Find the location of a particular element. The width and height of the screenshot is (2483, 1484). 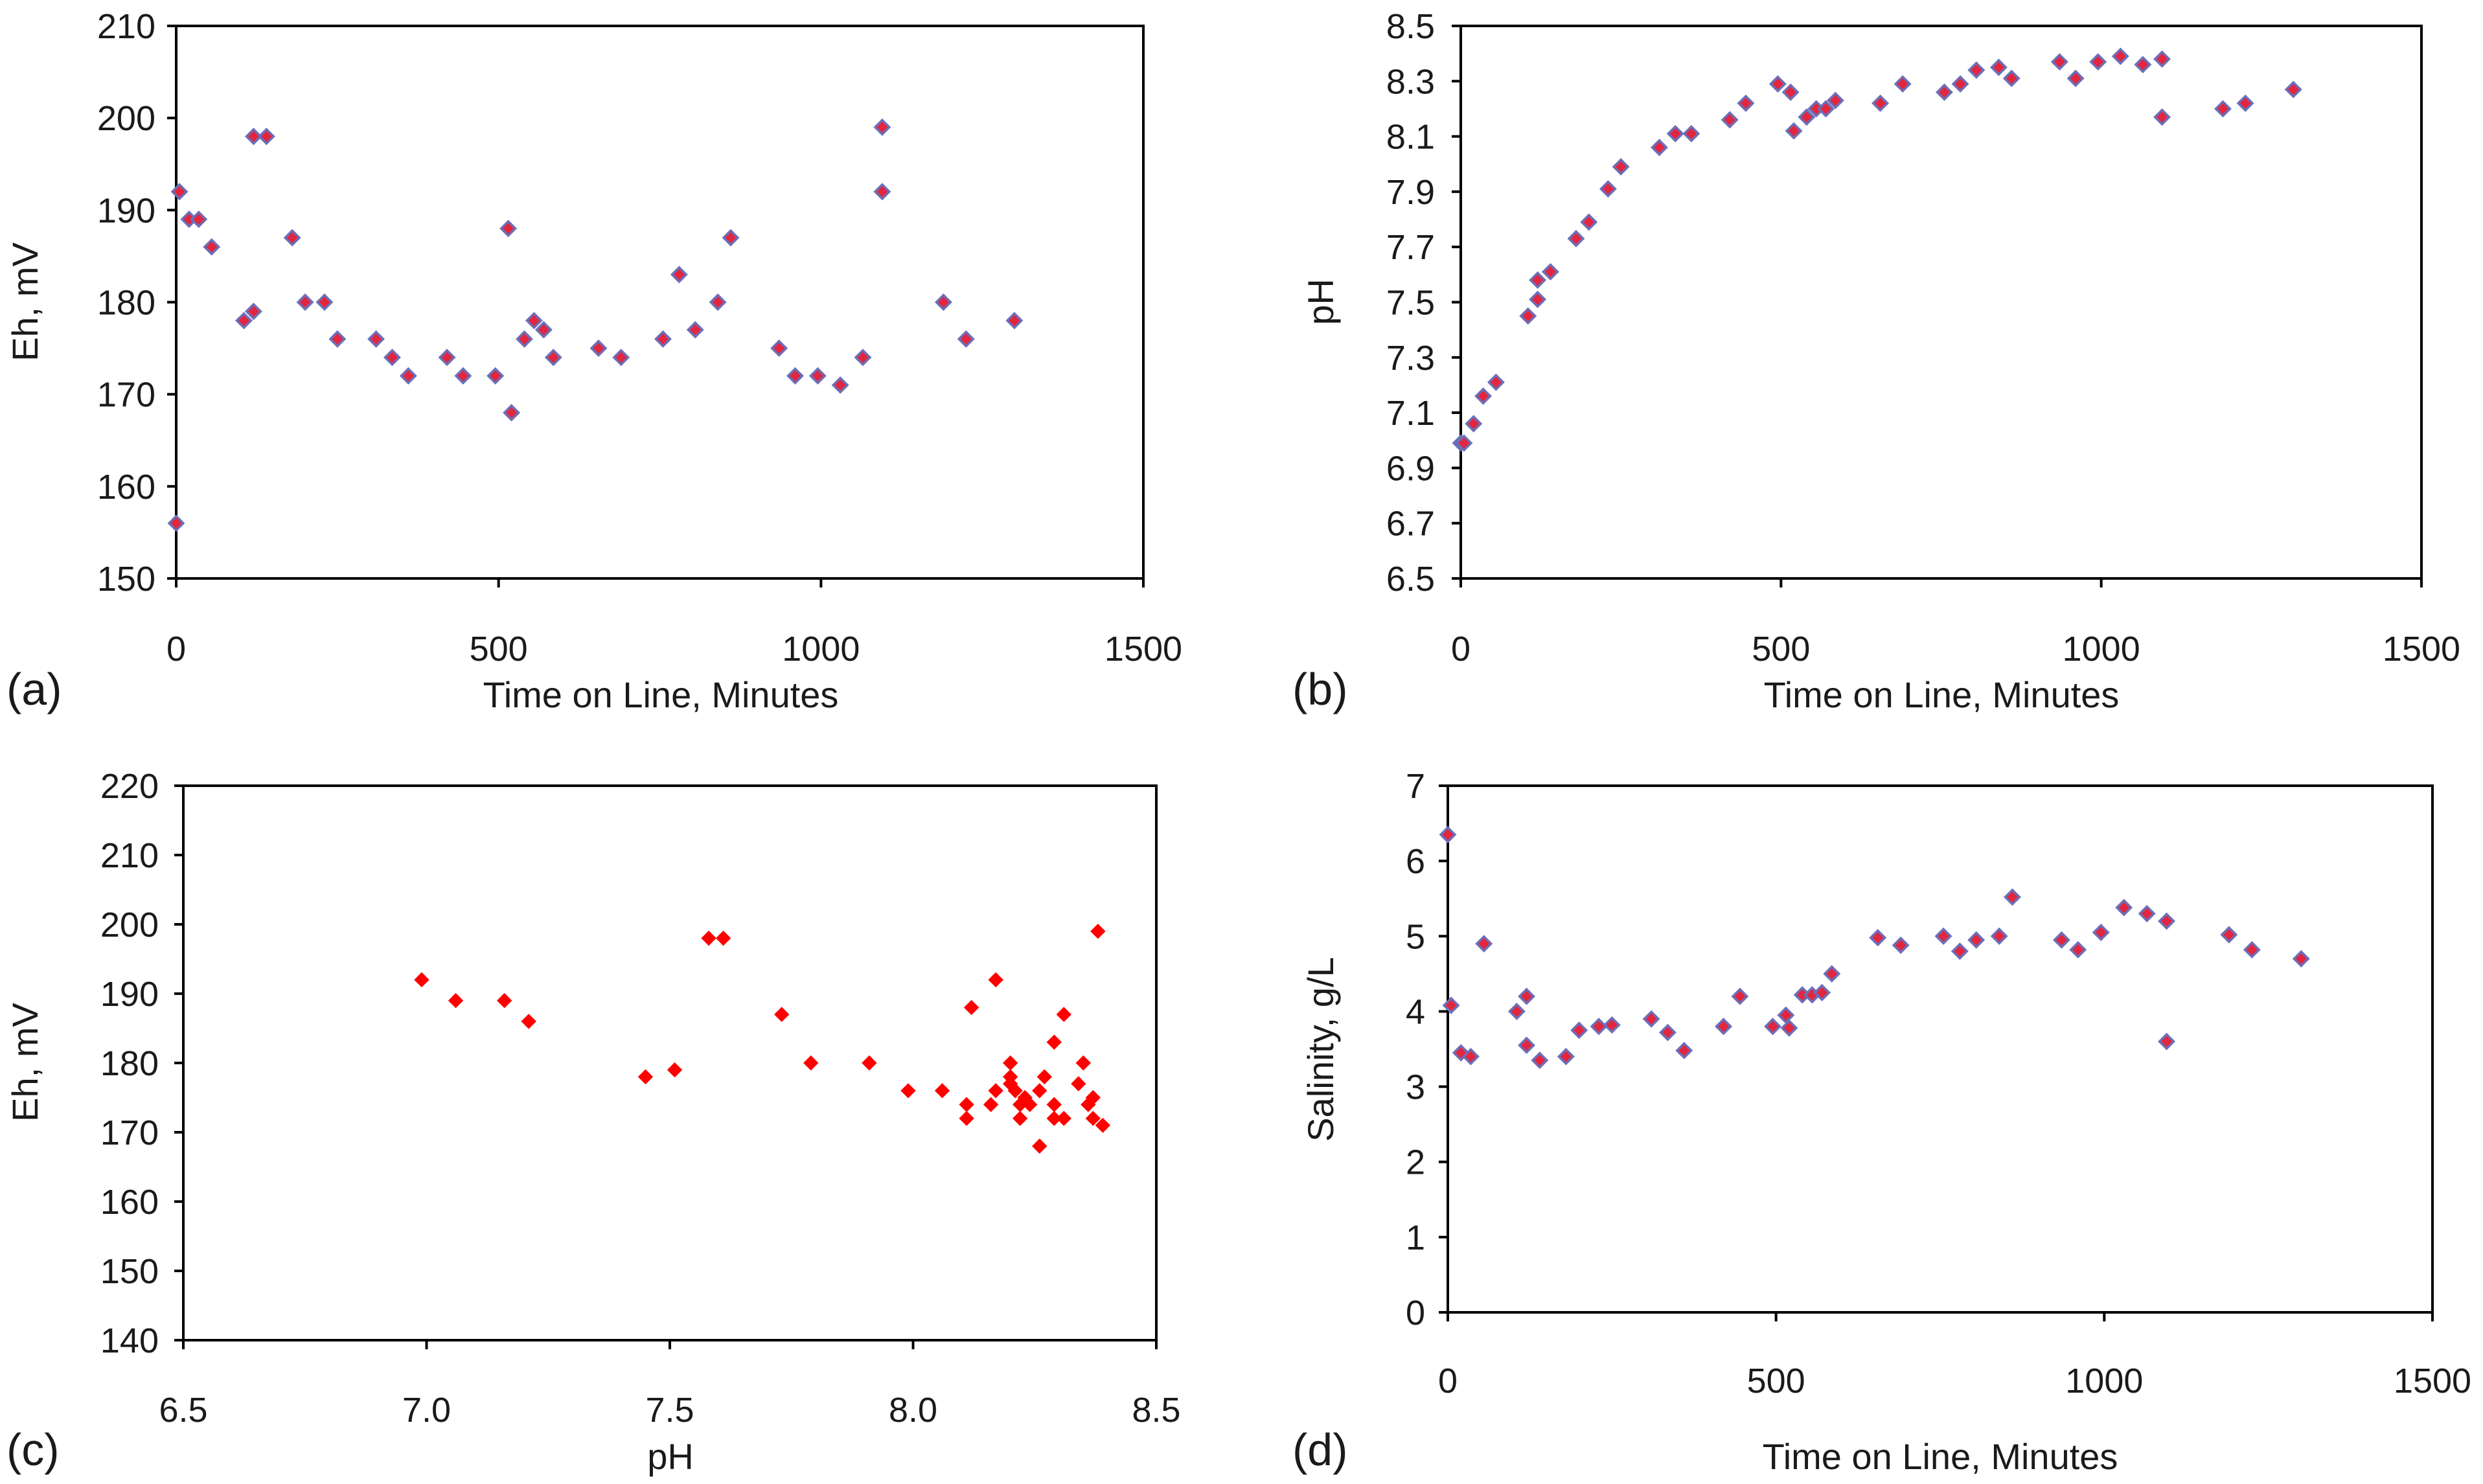

y-axis-title: Salinity, g/L is located at coordinates (1321, 1049).